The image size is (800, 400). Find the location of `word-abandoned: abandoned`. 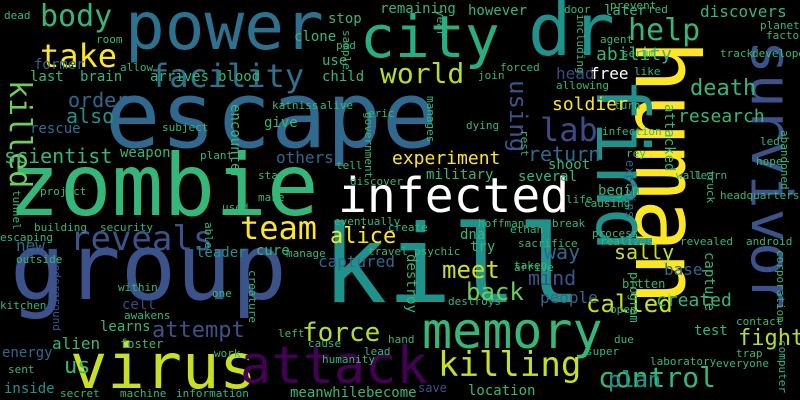

word-abandoned: abandoned is located at coordinates (784, 160).